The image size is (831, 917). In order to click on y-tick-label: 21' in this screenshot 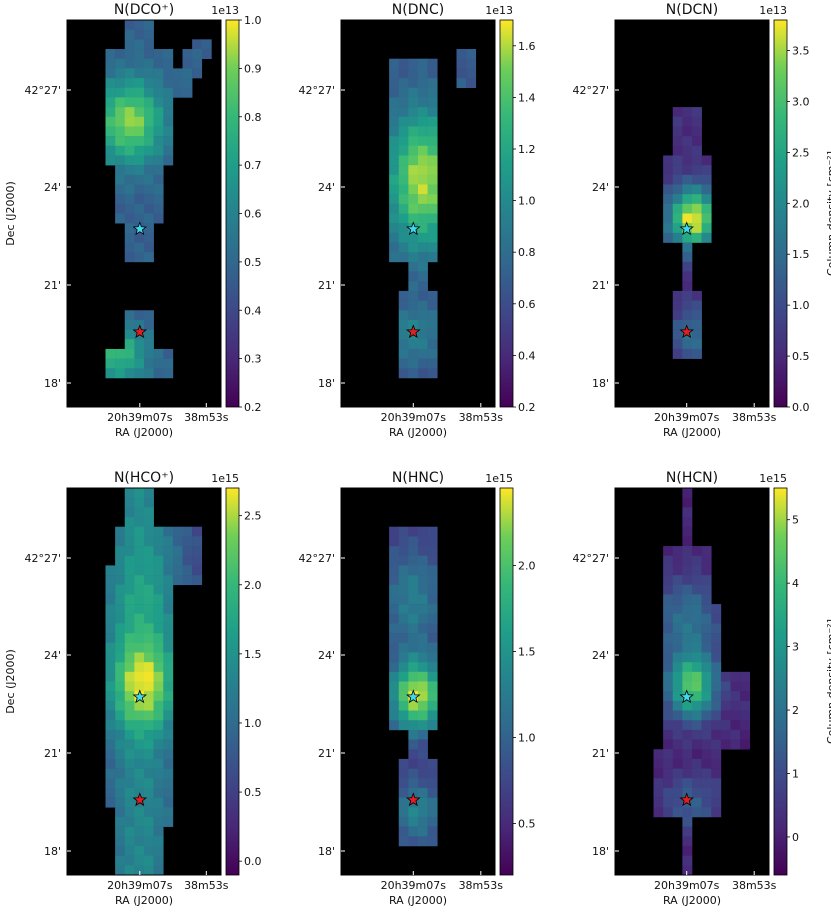, I will do `click(52, 753)`.